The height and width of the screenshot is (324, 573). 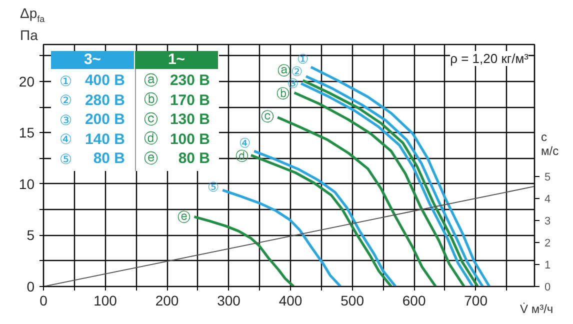 What do you see at coordinates (151, 138) in the screenshot?
I see `text: ⓓ` at bounding box center [151, 138].